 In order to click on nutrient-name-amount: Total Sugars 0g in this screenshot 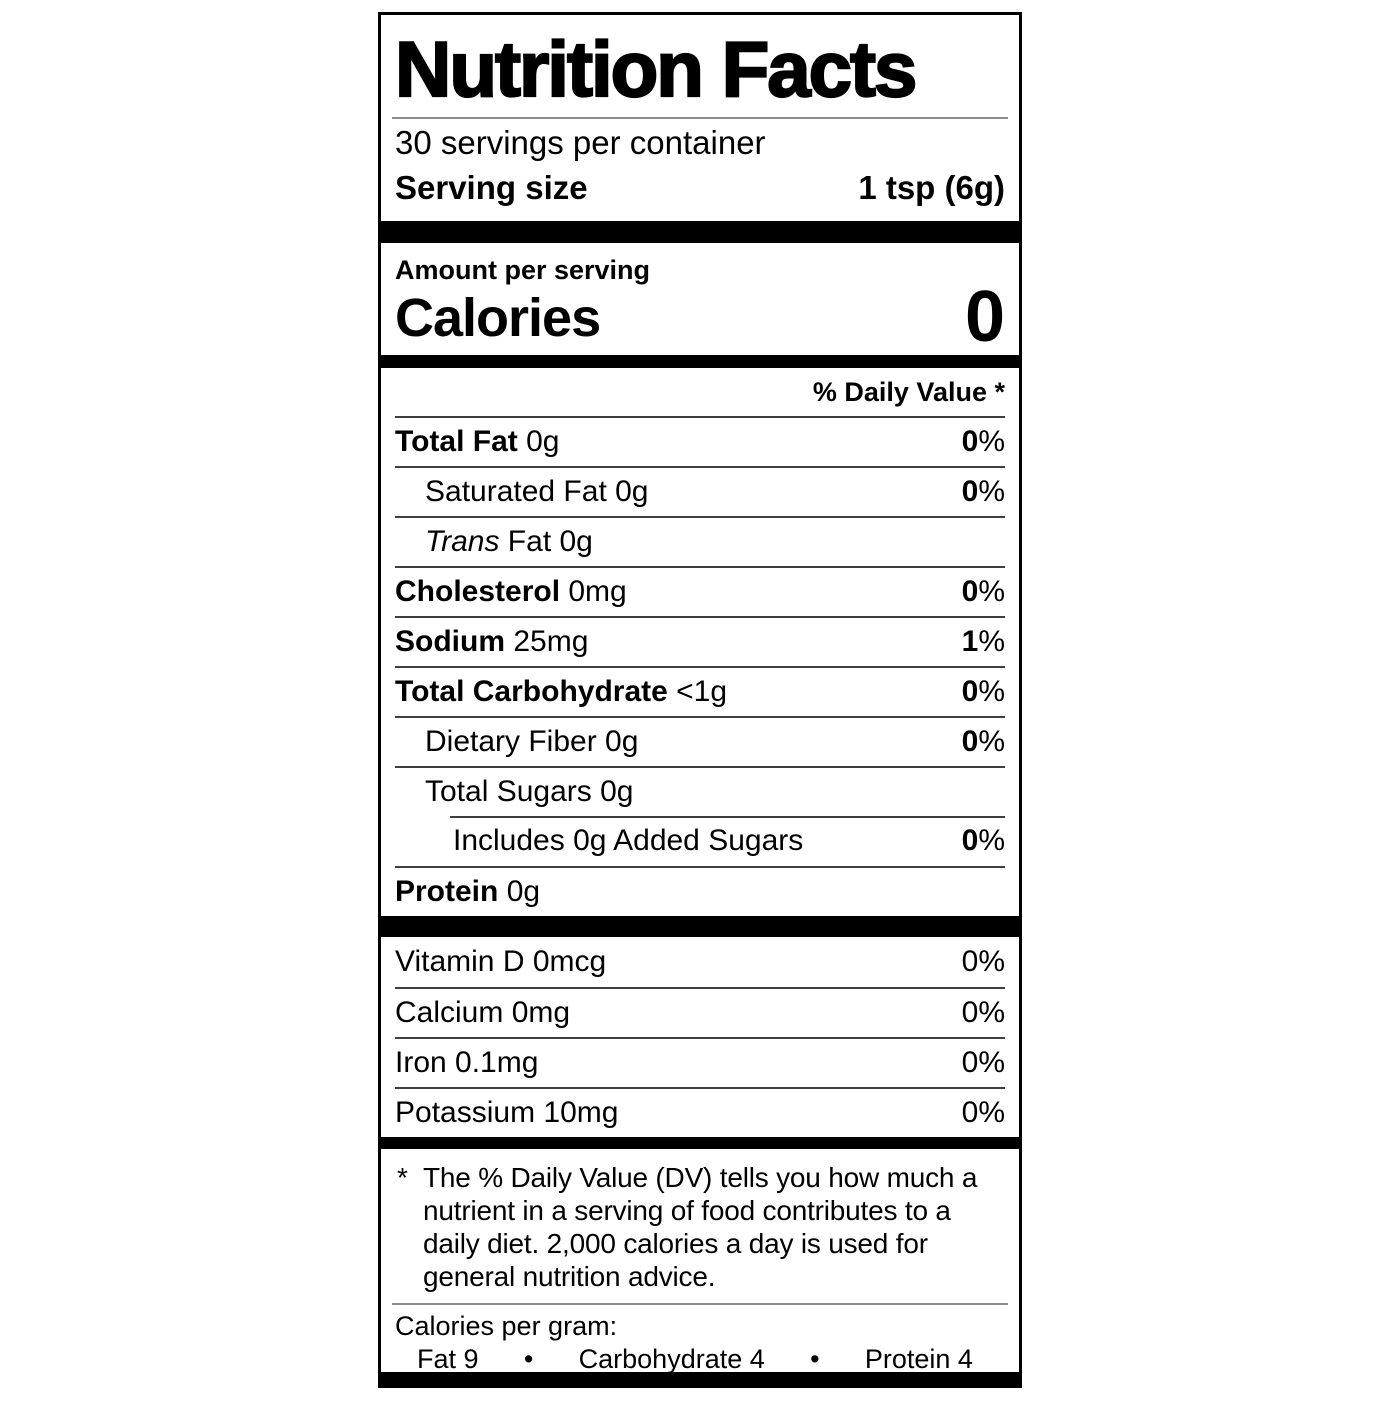, I will do `click(529, 791)`.